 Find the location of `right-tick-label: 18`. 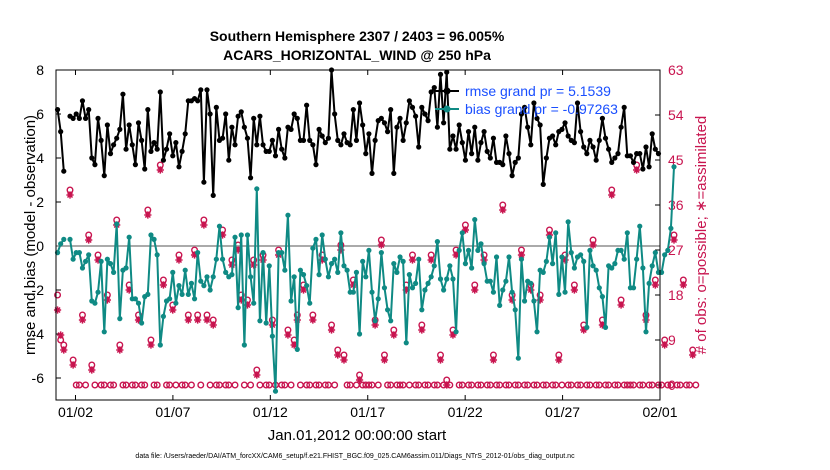

right-tick-label: 18 is located at coordinates (676, 295).